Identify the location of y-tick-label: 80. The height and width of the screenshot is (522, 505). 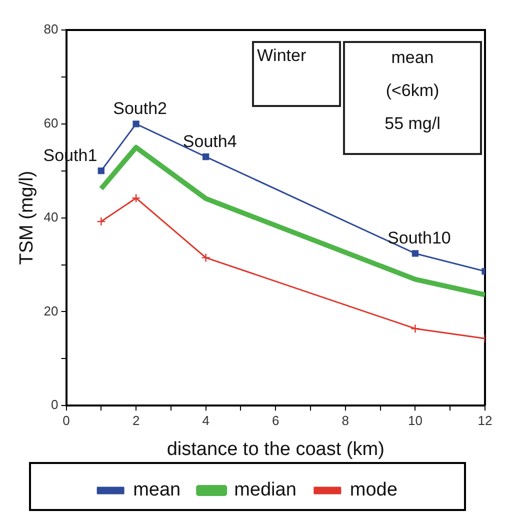
(51, 29).